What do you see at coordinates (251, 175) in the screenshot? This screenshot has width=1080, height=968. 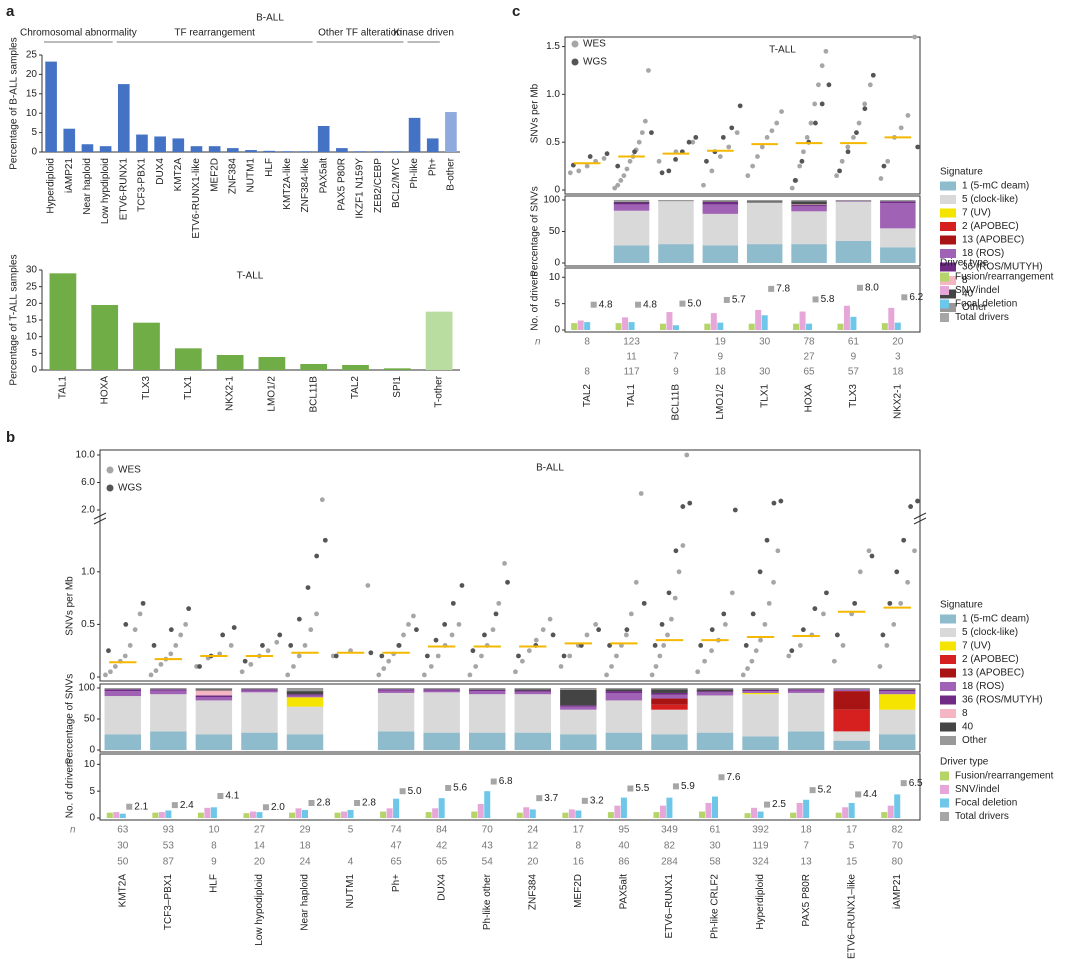 I see `x-tick-label: NUTM1` at bounding box center [251, 175].